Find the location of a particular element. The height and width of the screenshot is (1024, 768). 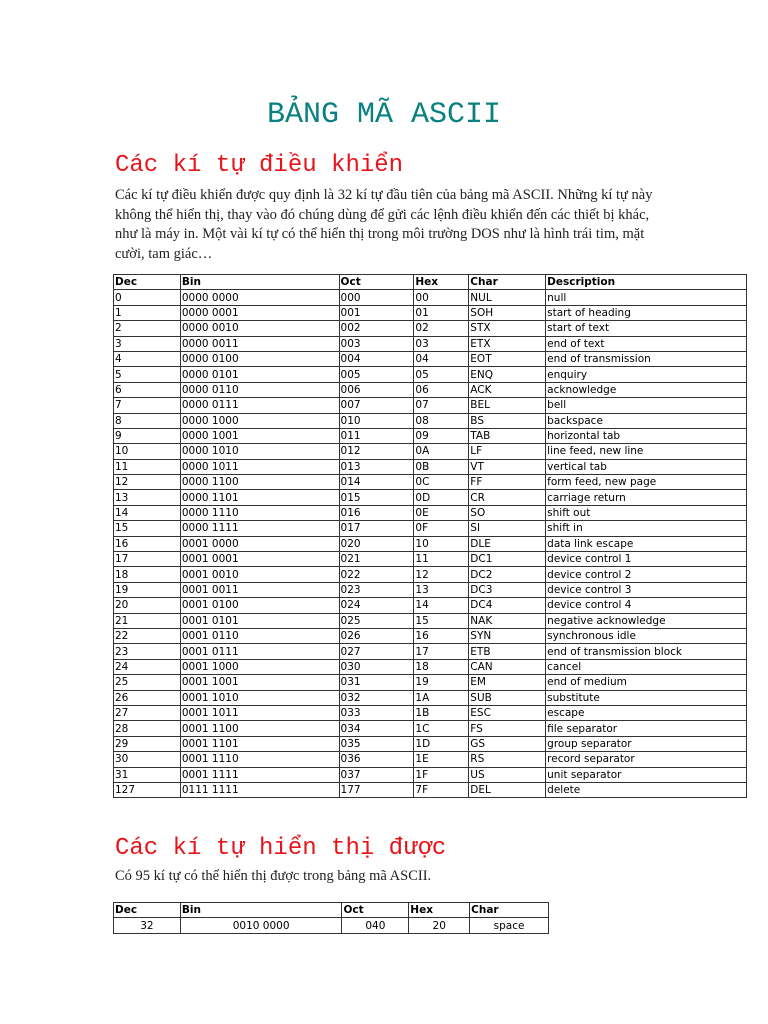

cell-hex: 18 is located at coordinates (441, 667).